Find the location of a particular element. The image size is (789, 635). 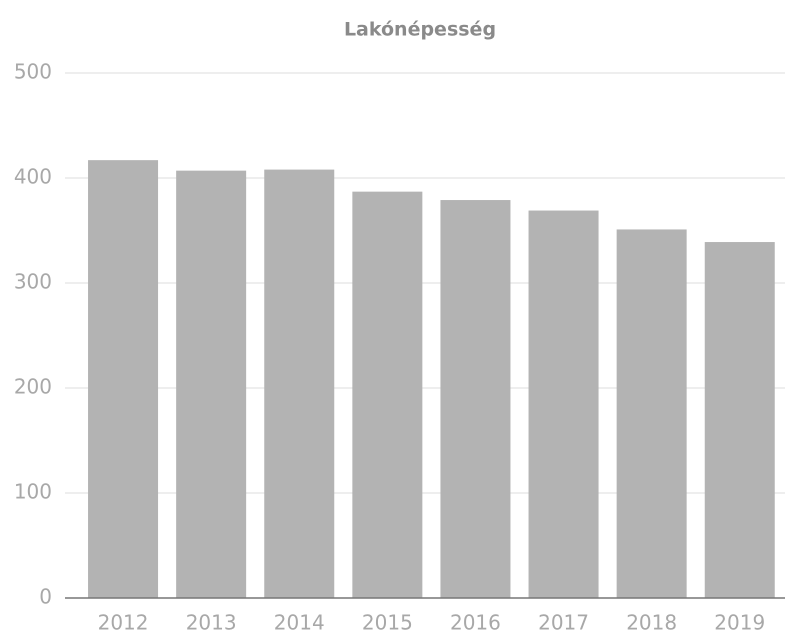

x-tick-label: 2014 is located at coordinates (299, 623).